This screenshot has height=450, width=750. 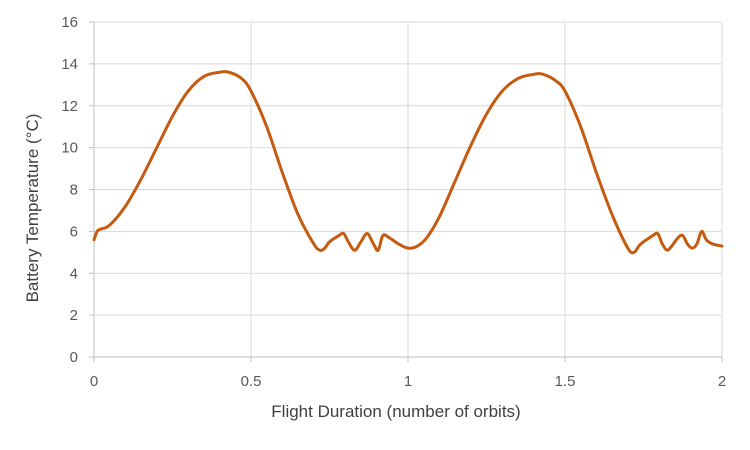 What do you see at coordinates (74, 273) in the screenshot?
I see `y-tick-label: 4` at bounding box center [74, 273].